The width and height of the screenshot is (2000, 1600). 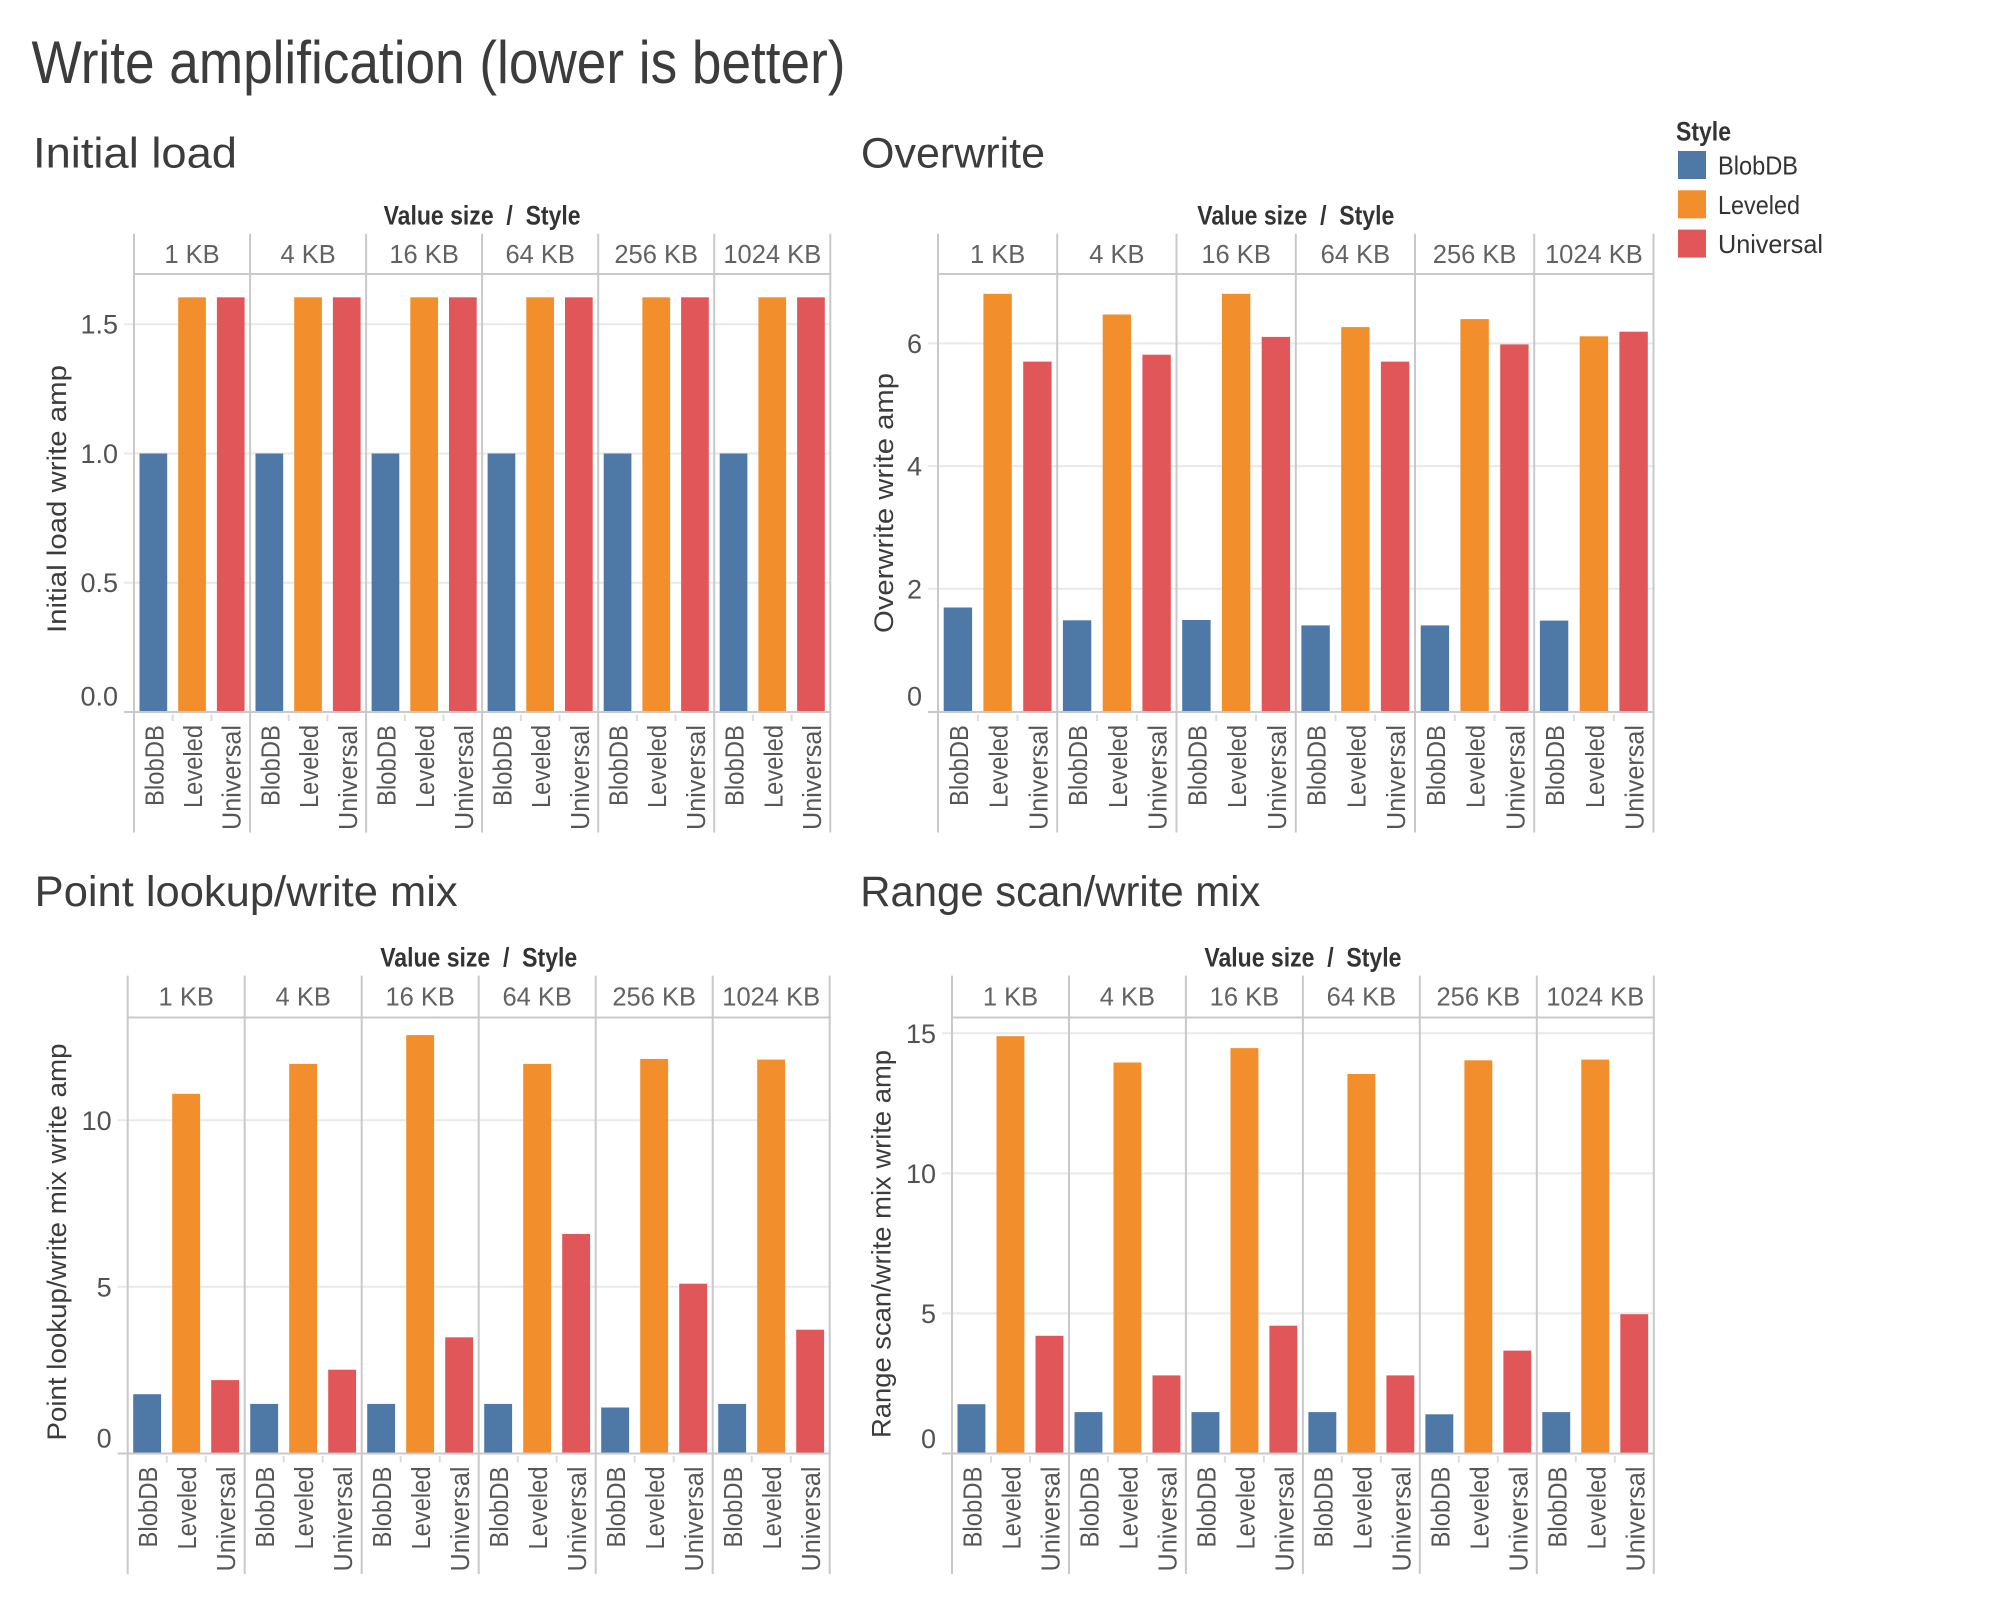 I want to click on svg-text: Overwrite, so click(x=953, y=154).